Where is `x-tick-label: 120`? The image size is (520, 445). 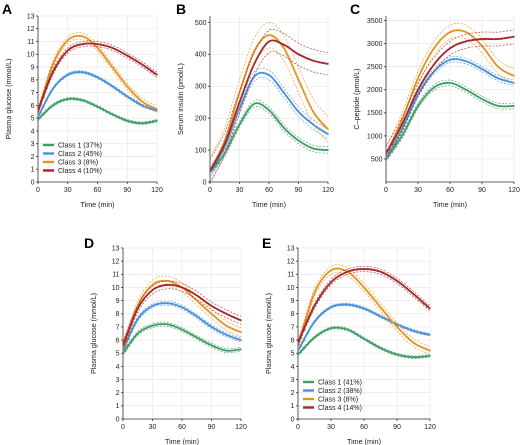
x-tick-label: 120 is located at coordinates (241, 427).